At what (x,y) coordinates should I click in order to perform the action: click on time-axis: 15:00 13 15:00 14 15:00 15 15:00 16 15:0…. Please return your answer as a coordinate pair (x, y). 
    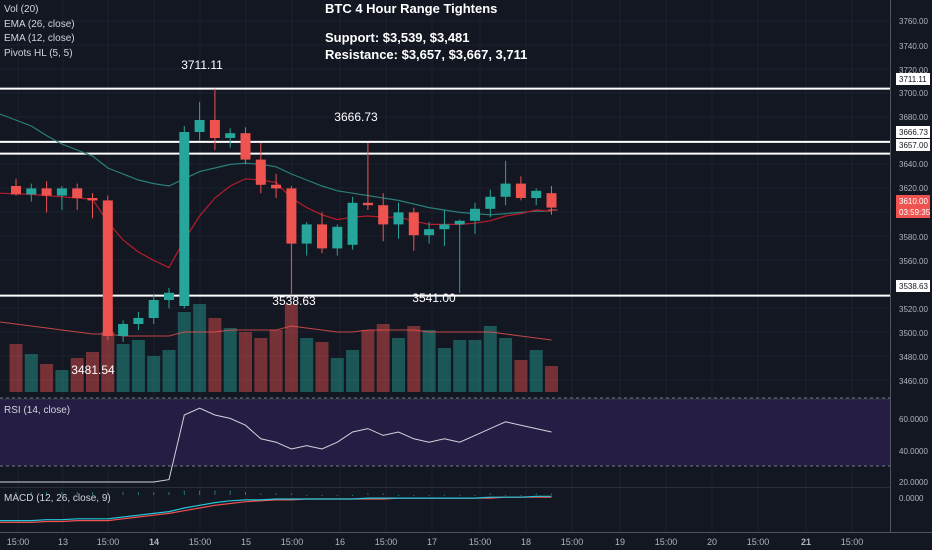
    Looking at the image, I should click on (435, 542).